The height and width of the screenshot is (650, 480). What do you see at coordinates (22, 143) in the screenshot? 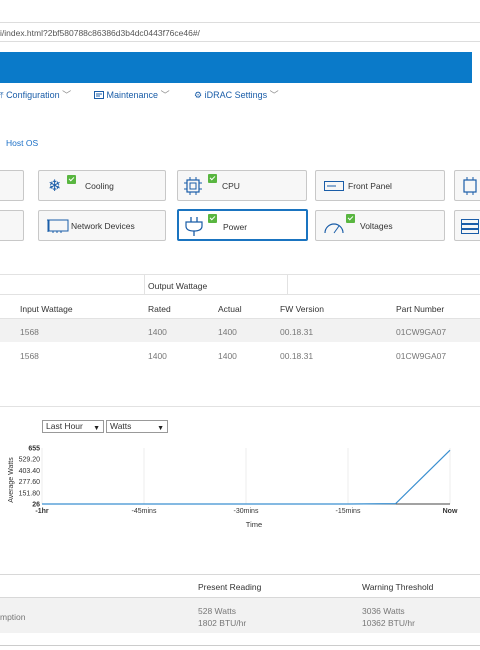
I see `breadcrumb-host-os: Host OS` at bounding box center [22, 143].